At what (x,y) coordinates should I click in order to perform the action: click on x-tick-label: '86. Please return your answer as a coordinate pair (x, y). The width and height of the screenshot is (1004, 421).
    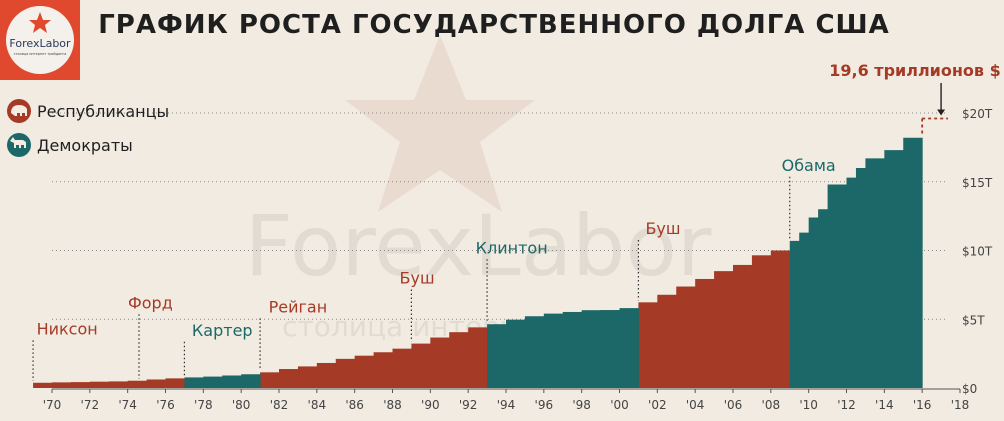
    Looking at the image, I should click on (354, 405).